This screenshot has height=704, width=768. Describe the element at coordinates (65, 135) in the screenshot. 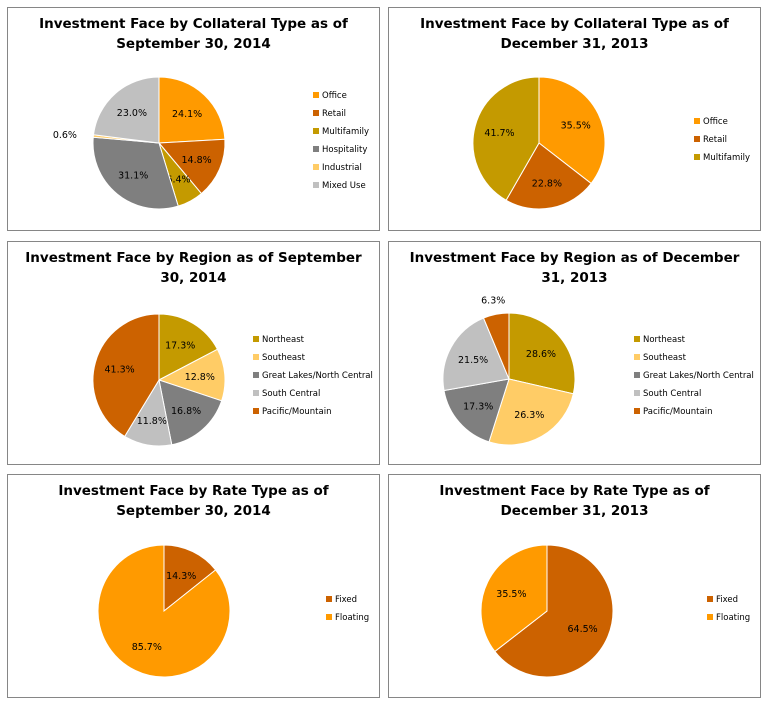

I see `data-label-industrial: 0.6%` at that location.